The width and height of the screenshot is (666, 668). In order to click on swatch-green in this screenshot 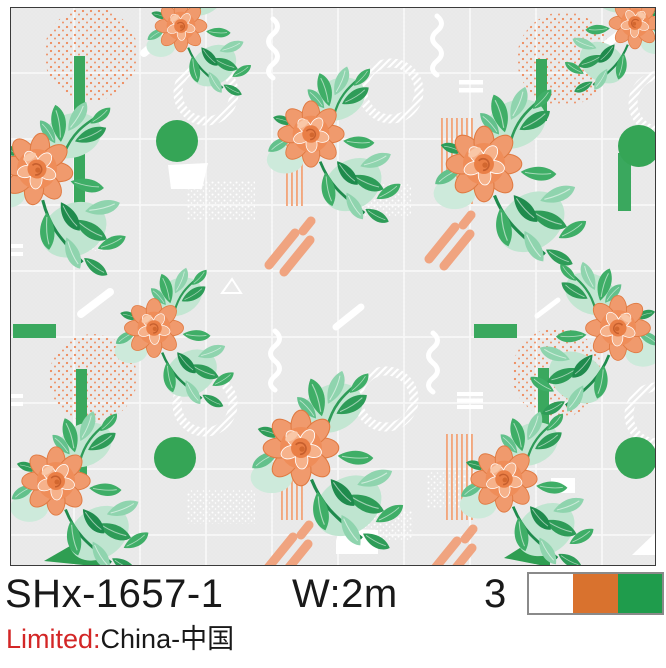, I will do `click(639, 593)`.